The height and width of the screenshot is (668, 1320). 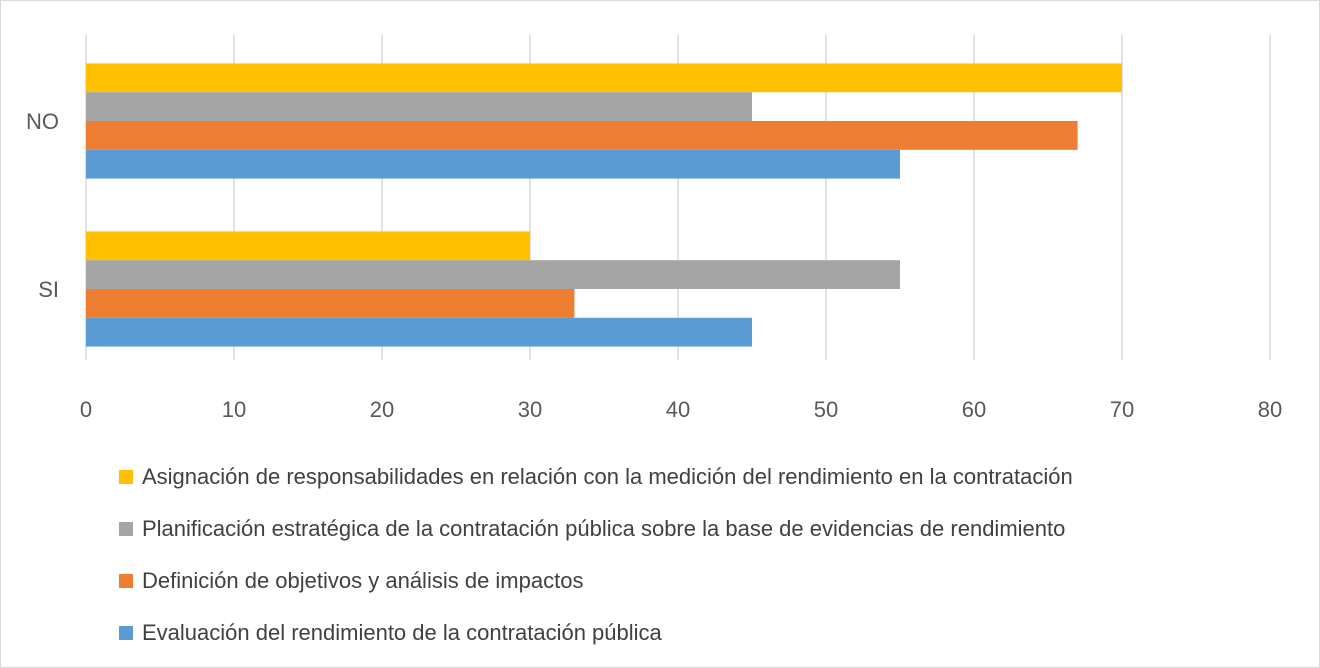 I want to click on y-category-label: NO, so click(x=42, y=121).